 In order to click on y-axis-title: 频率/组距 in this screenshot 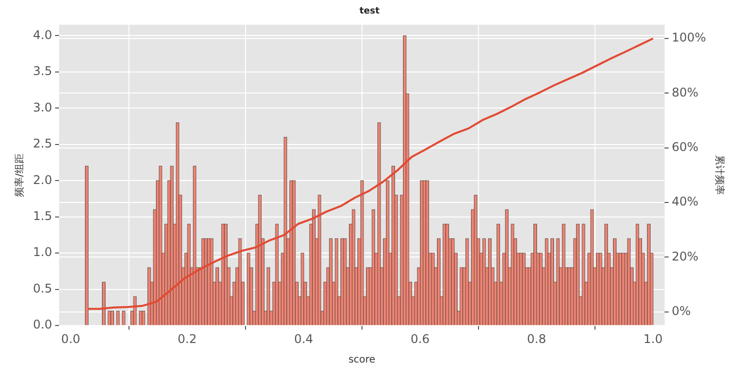, I will do `click(20, 175)`.